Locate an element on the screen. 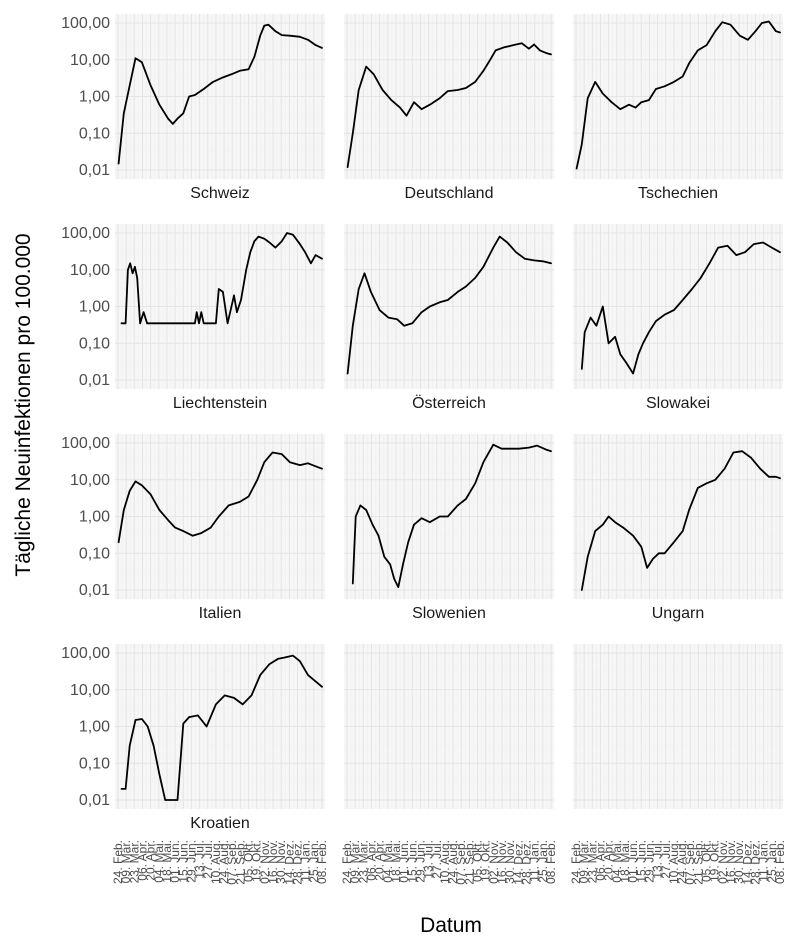  panel-label: Italien is located at coordinates (220, 613).